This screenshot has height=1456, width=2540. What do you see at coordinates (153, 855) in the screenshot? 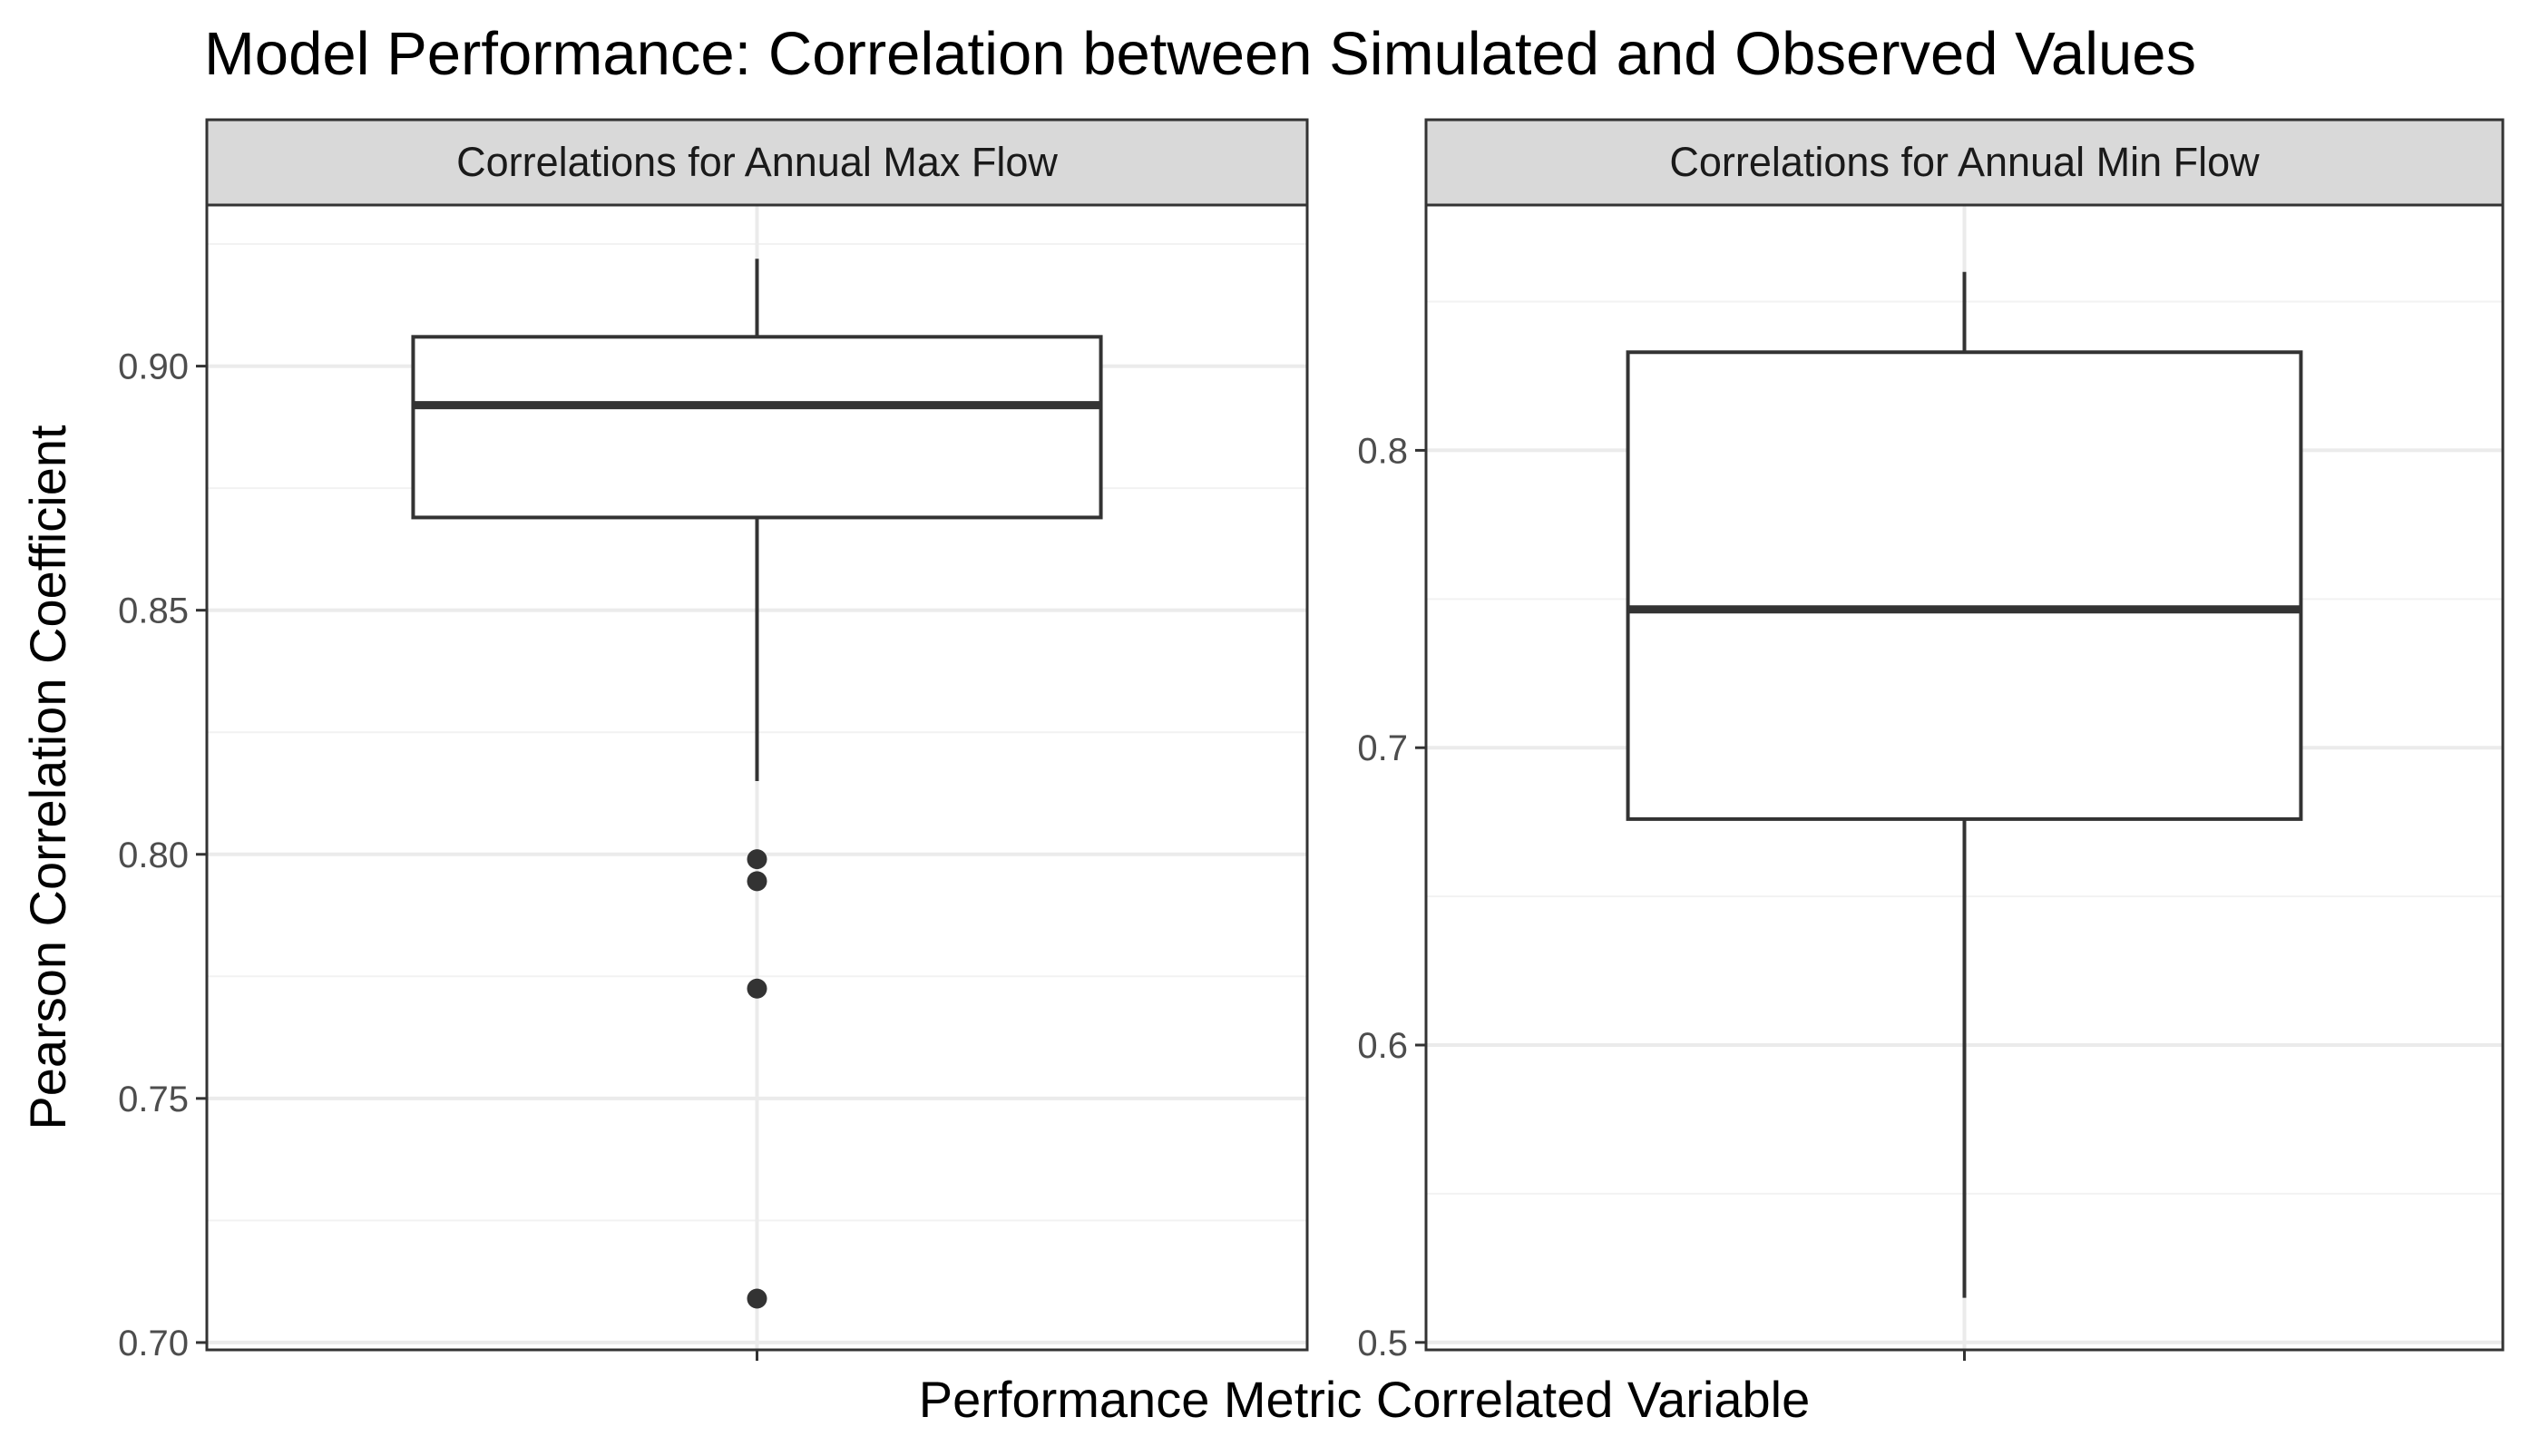
I see `y-tick-label: 0.80` at bounding box center [153, 855].